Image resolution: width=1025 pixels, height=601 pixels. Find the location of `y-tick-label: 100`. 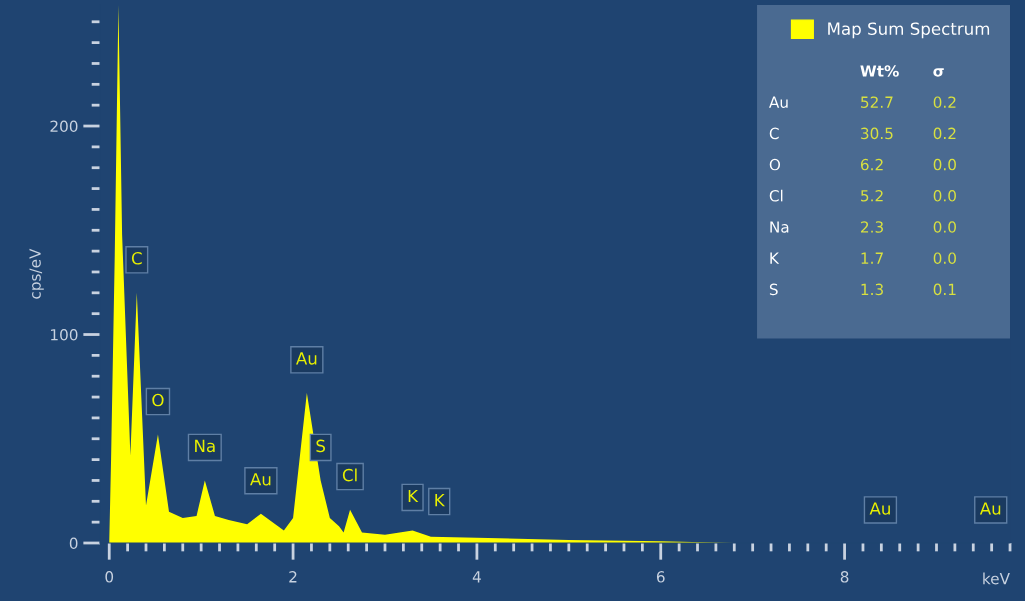

y-tick-label: 100 is located at coordinates (64, 334).